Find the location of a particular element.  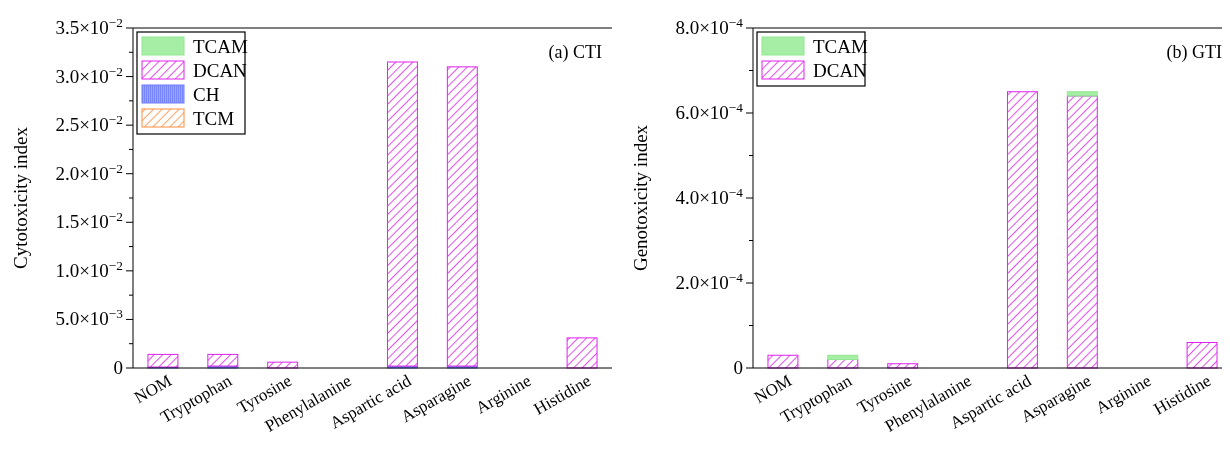

legend-label: TCM is located at coordinates (214, 118).